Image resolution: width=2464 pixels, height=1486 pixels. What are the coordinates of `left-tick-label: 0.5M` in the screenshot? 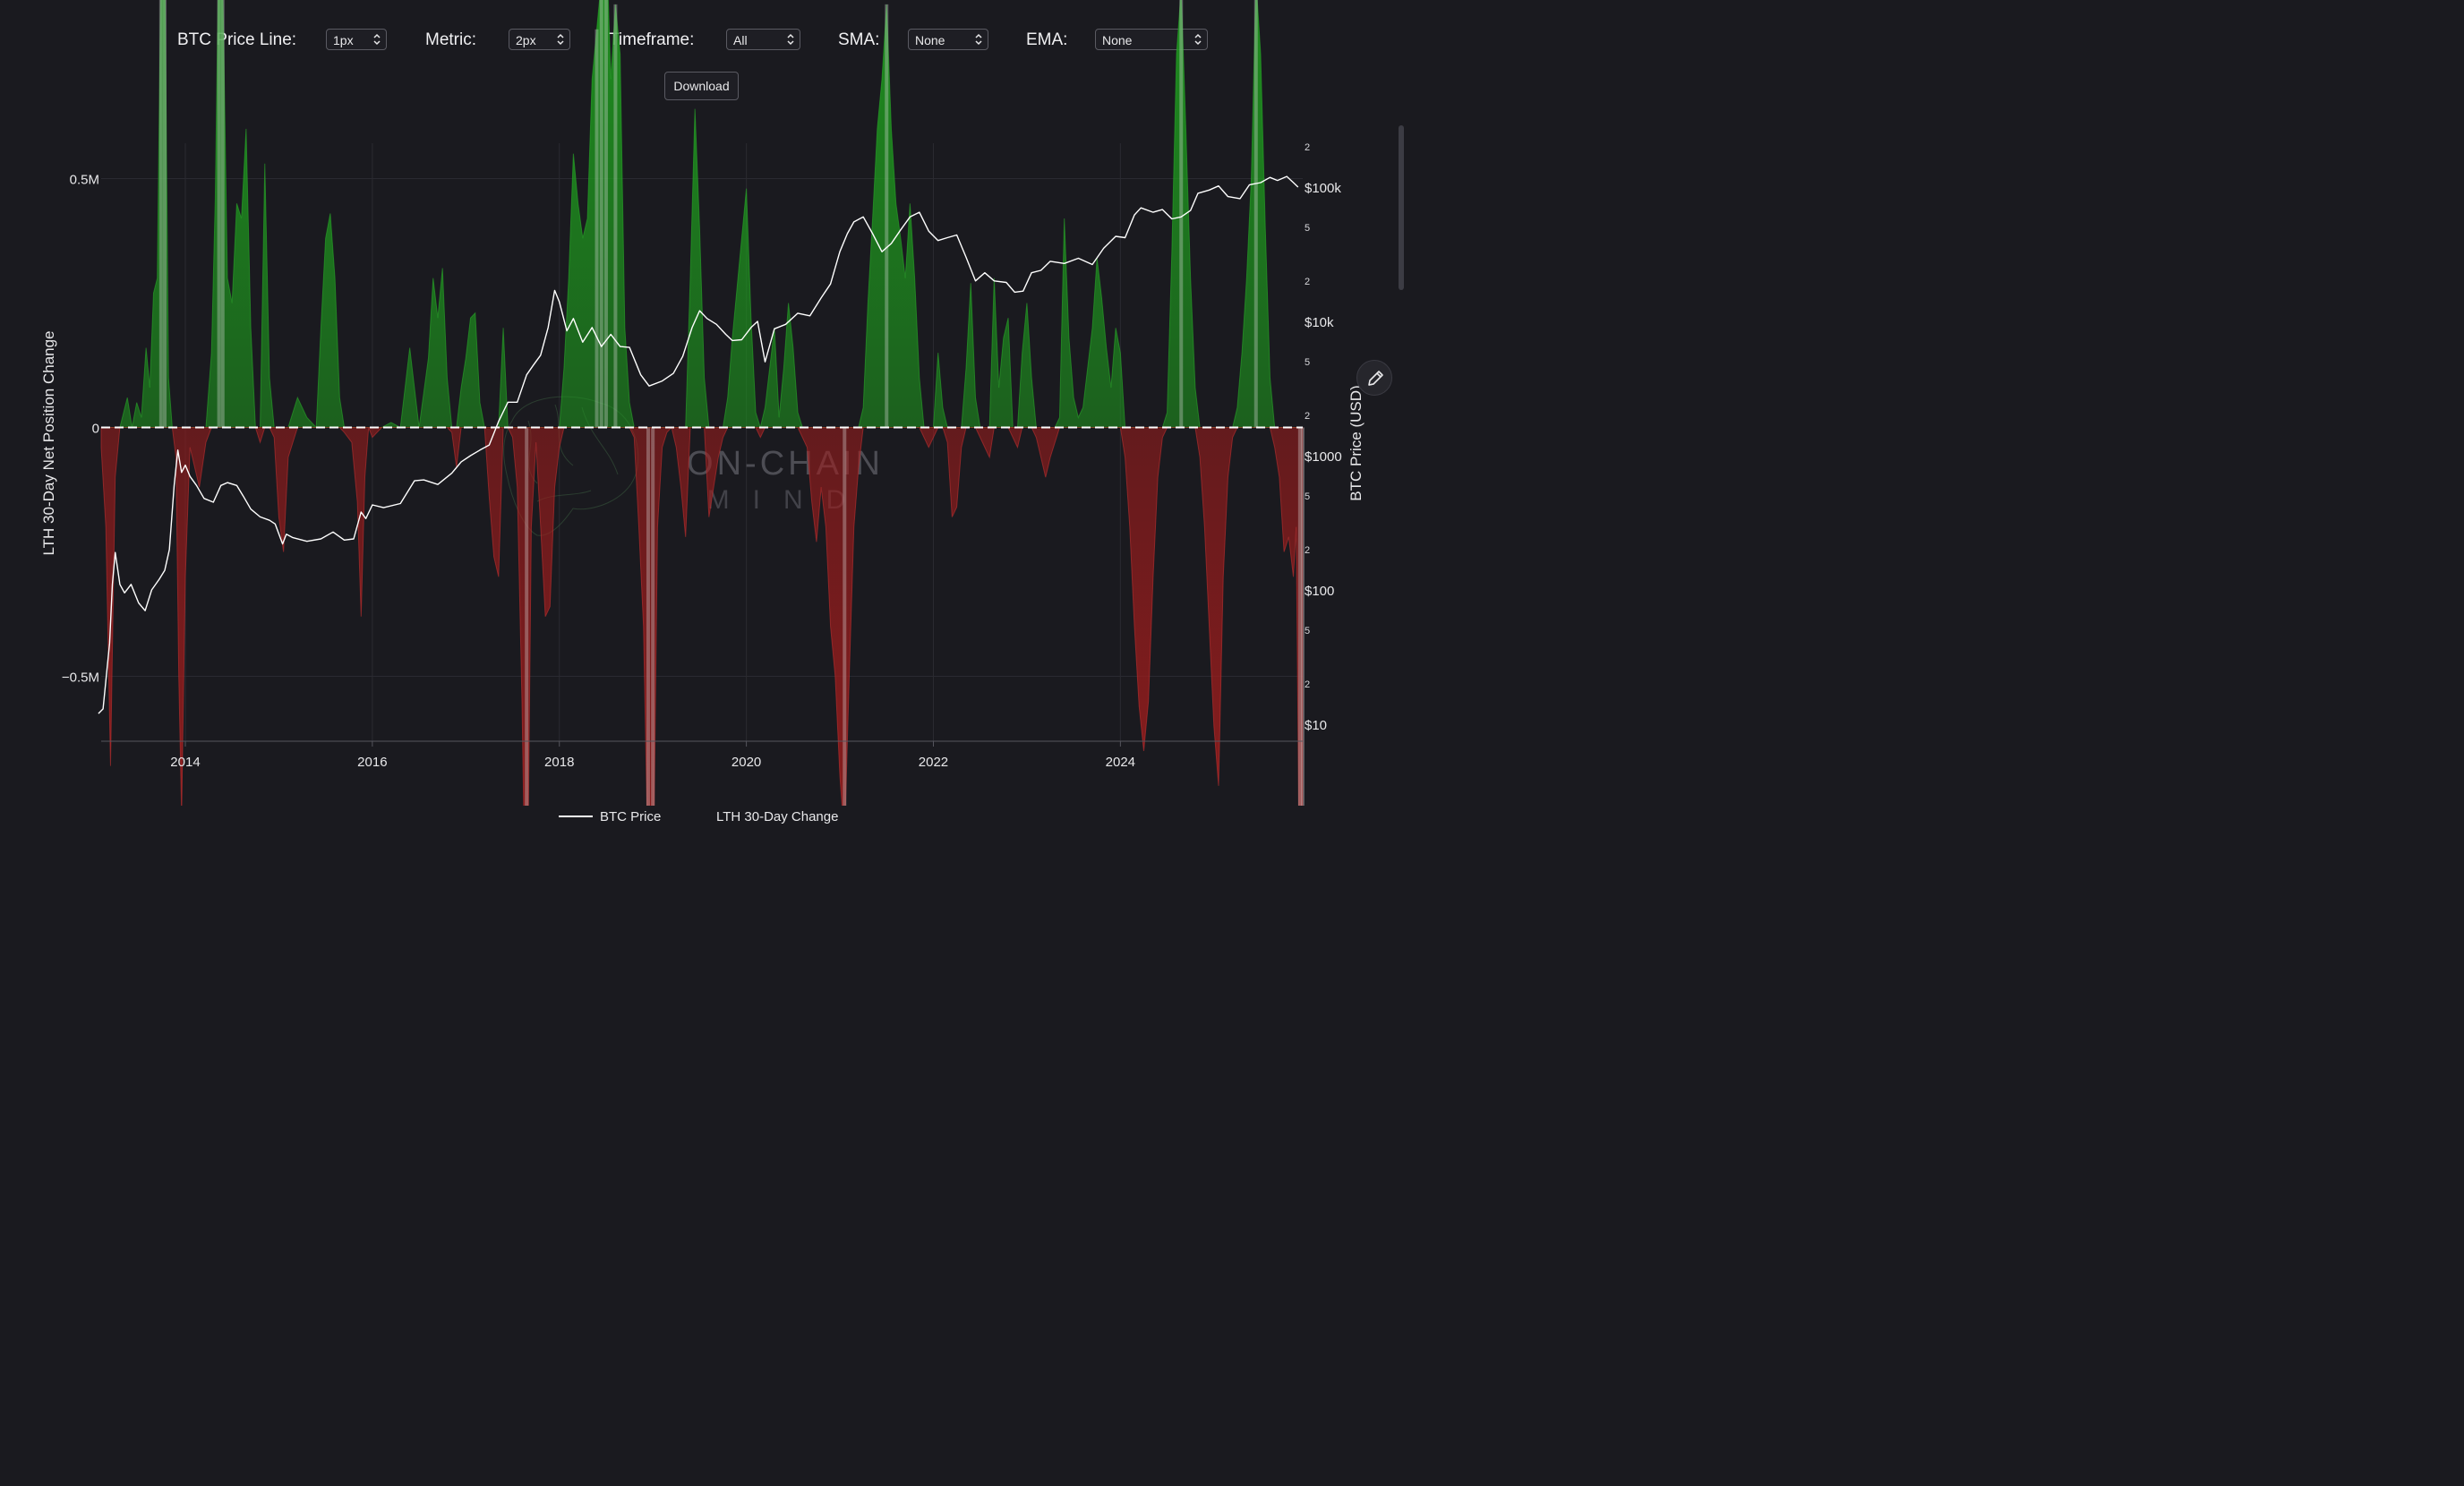 It's located at (84, 180).